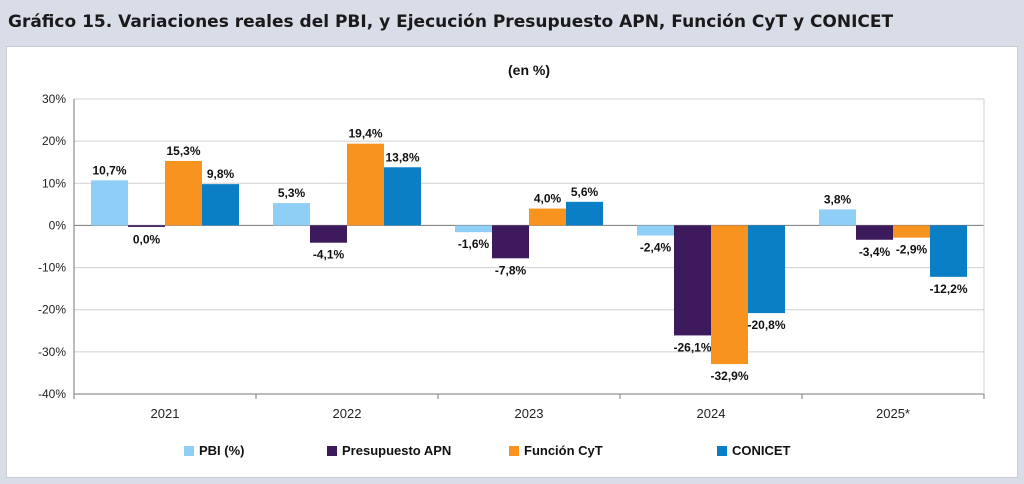 The image size is (1024, 484). Describe the element at coordinates (711, 413) in the screenshot. I see `x-tick-label: 2024` at that location.